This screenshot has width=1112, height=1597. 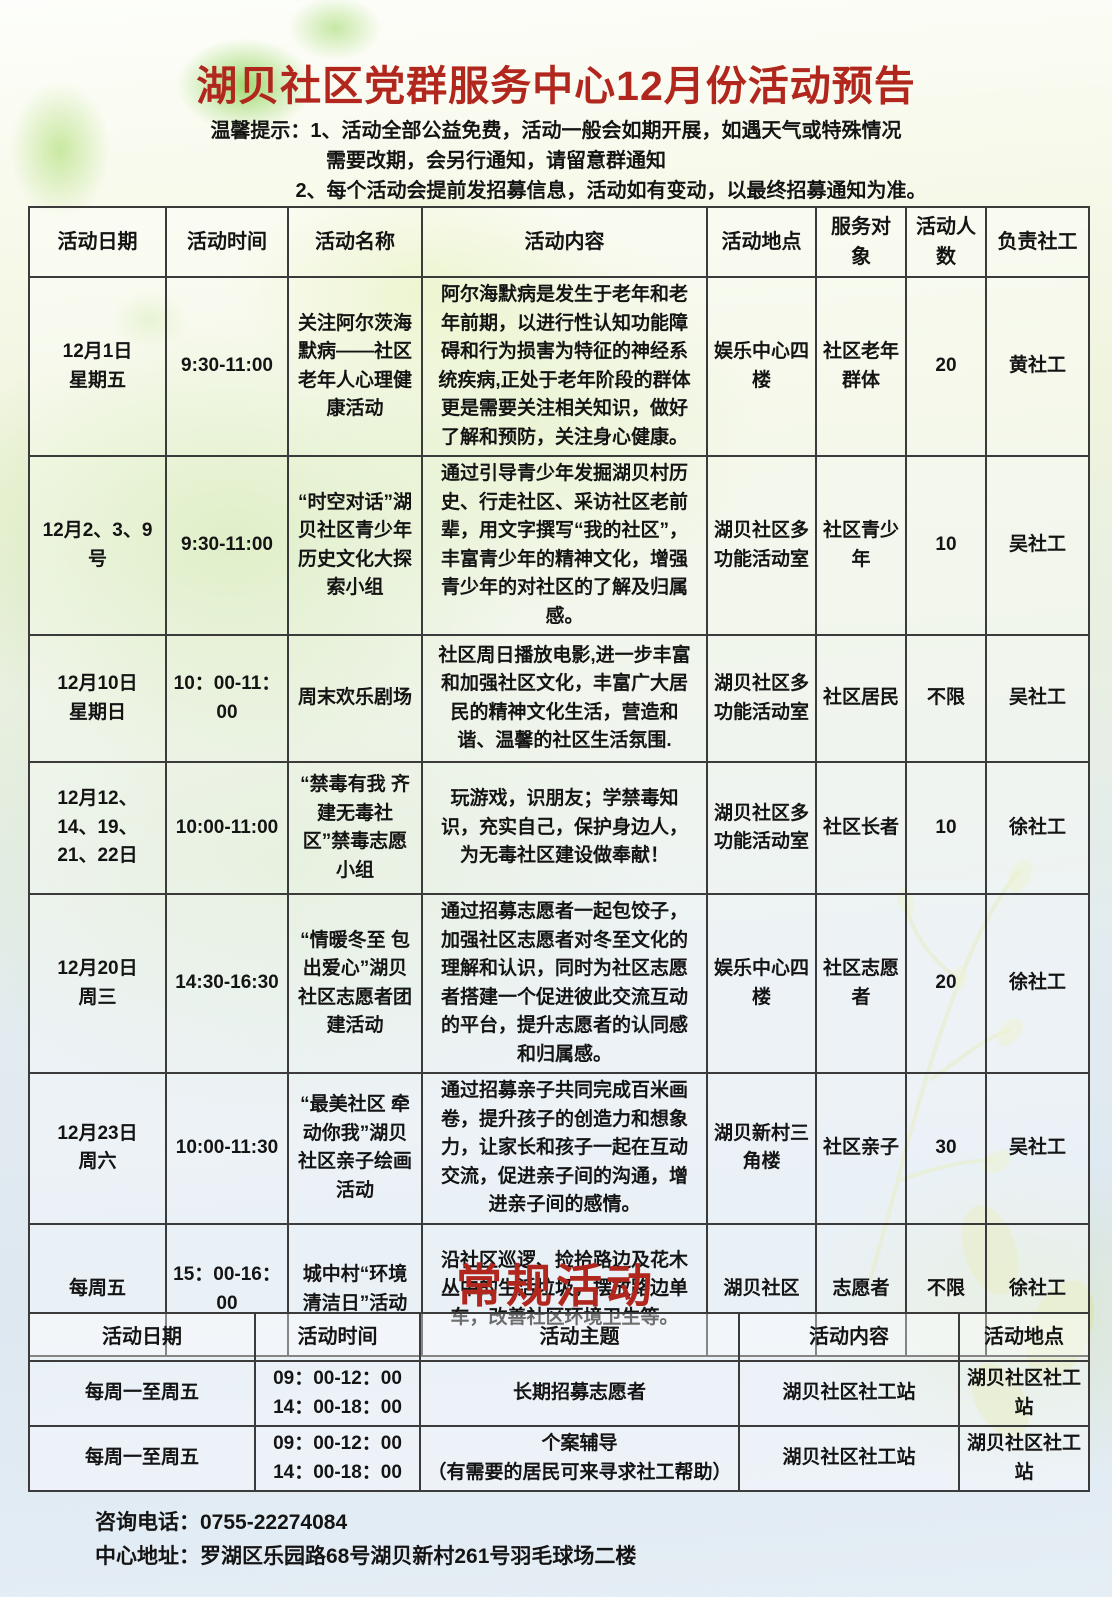 I want to click on cell-worker: 黄社工, so click(x=1037, y=366).